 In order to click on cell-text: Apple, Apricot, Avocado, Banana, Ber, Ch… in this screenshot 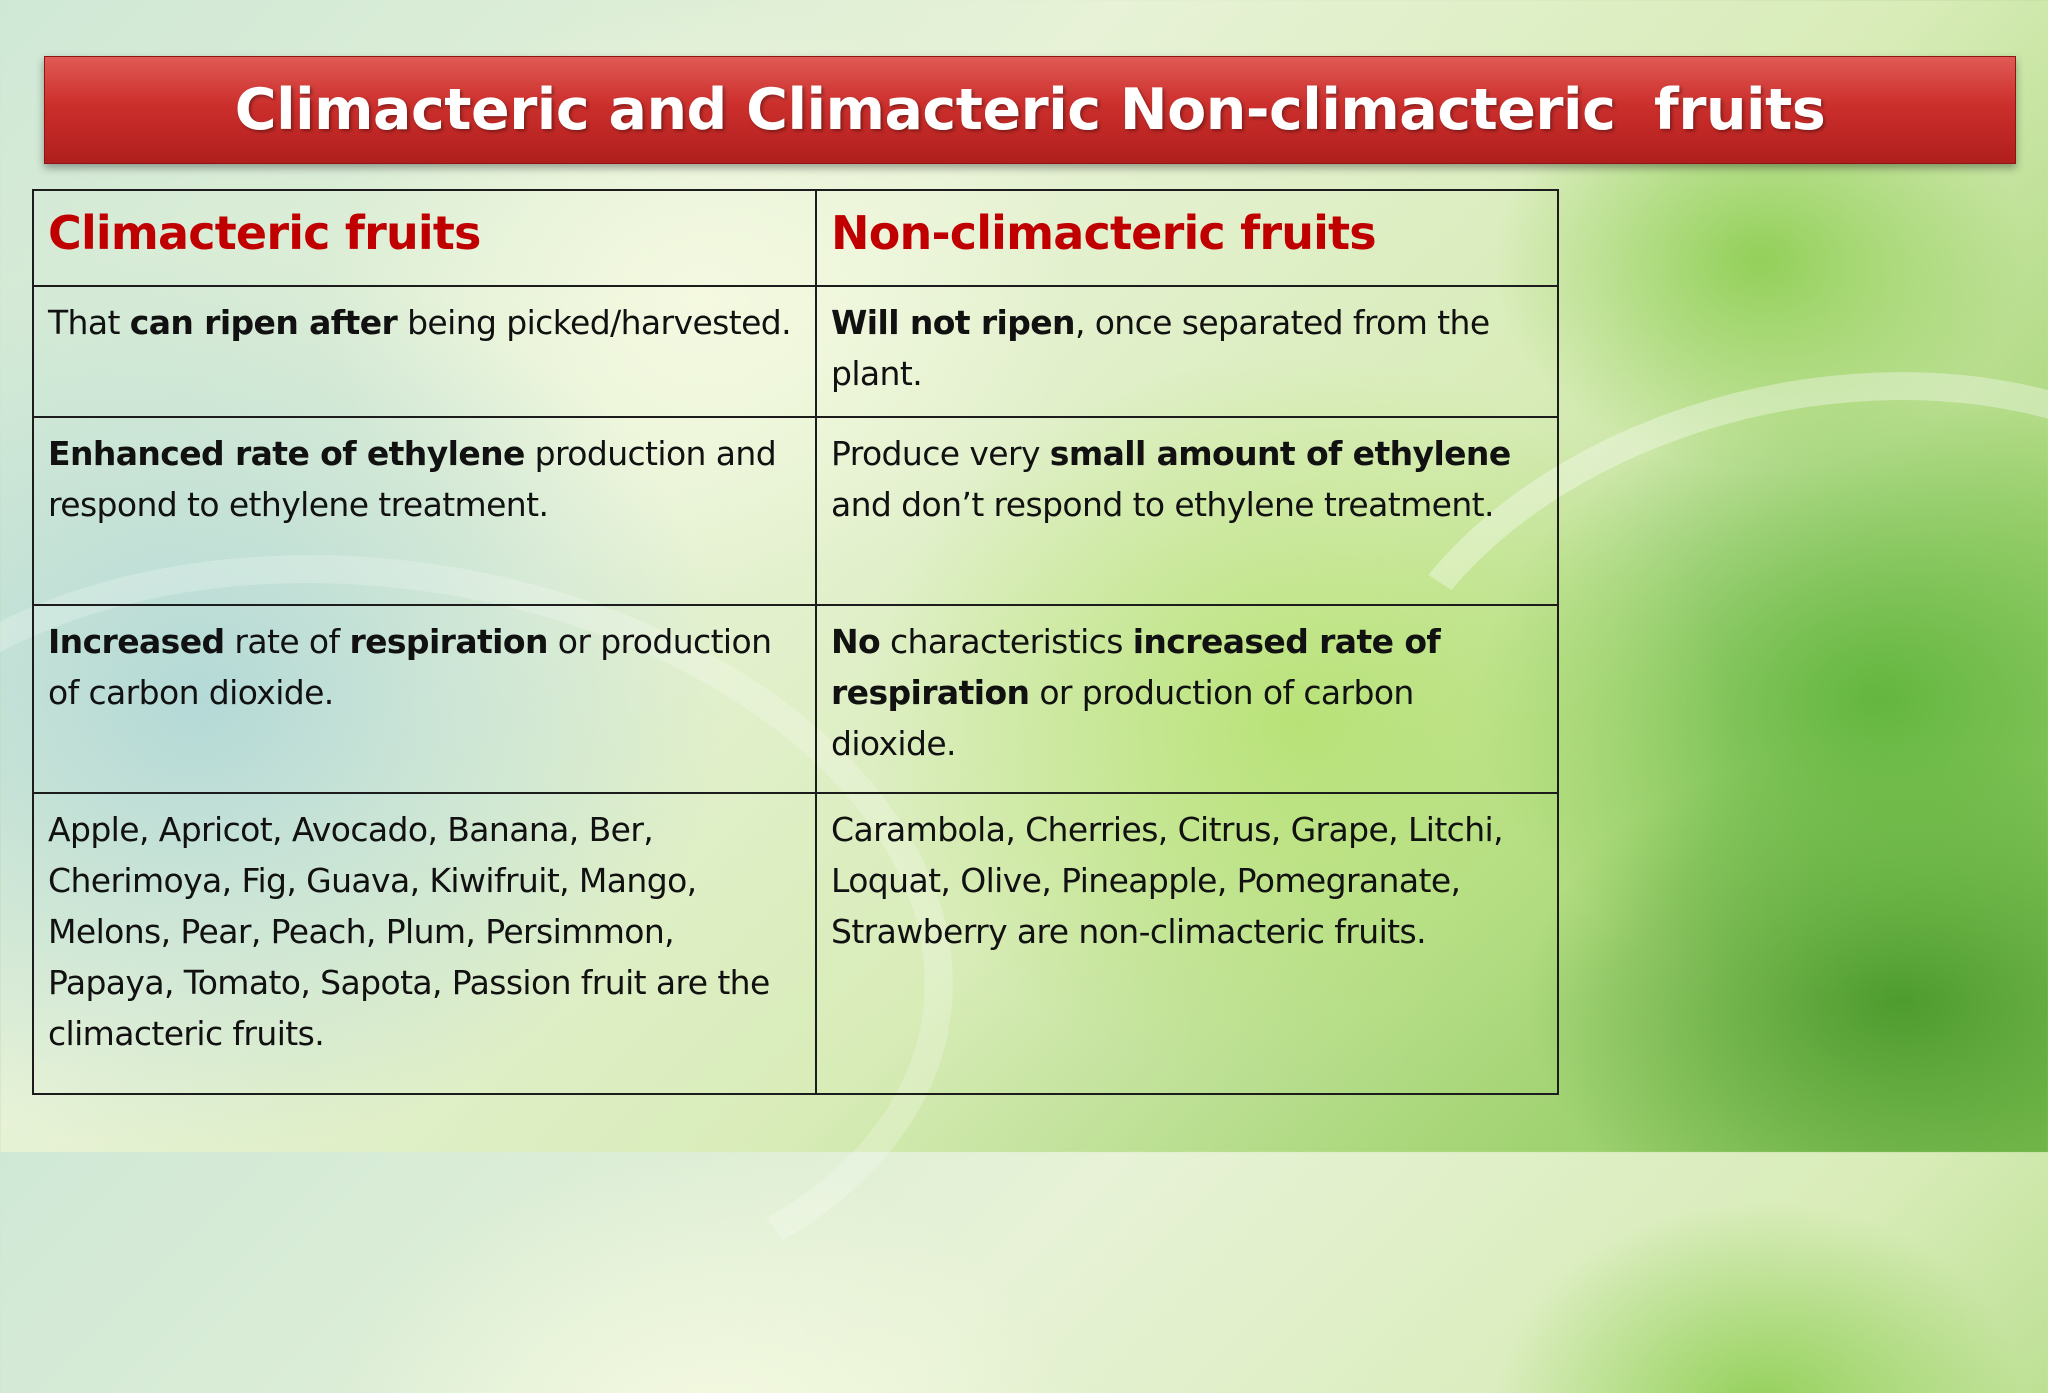, I will do `click(409, 931)`.